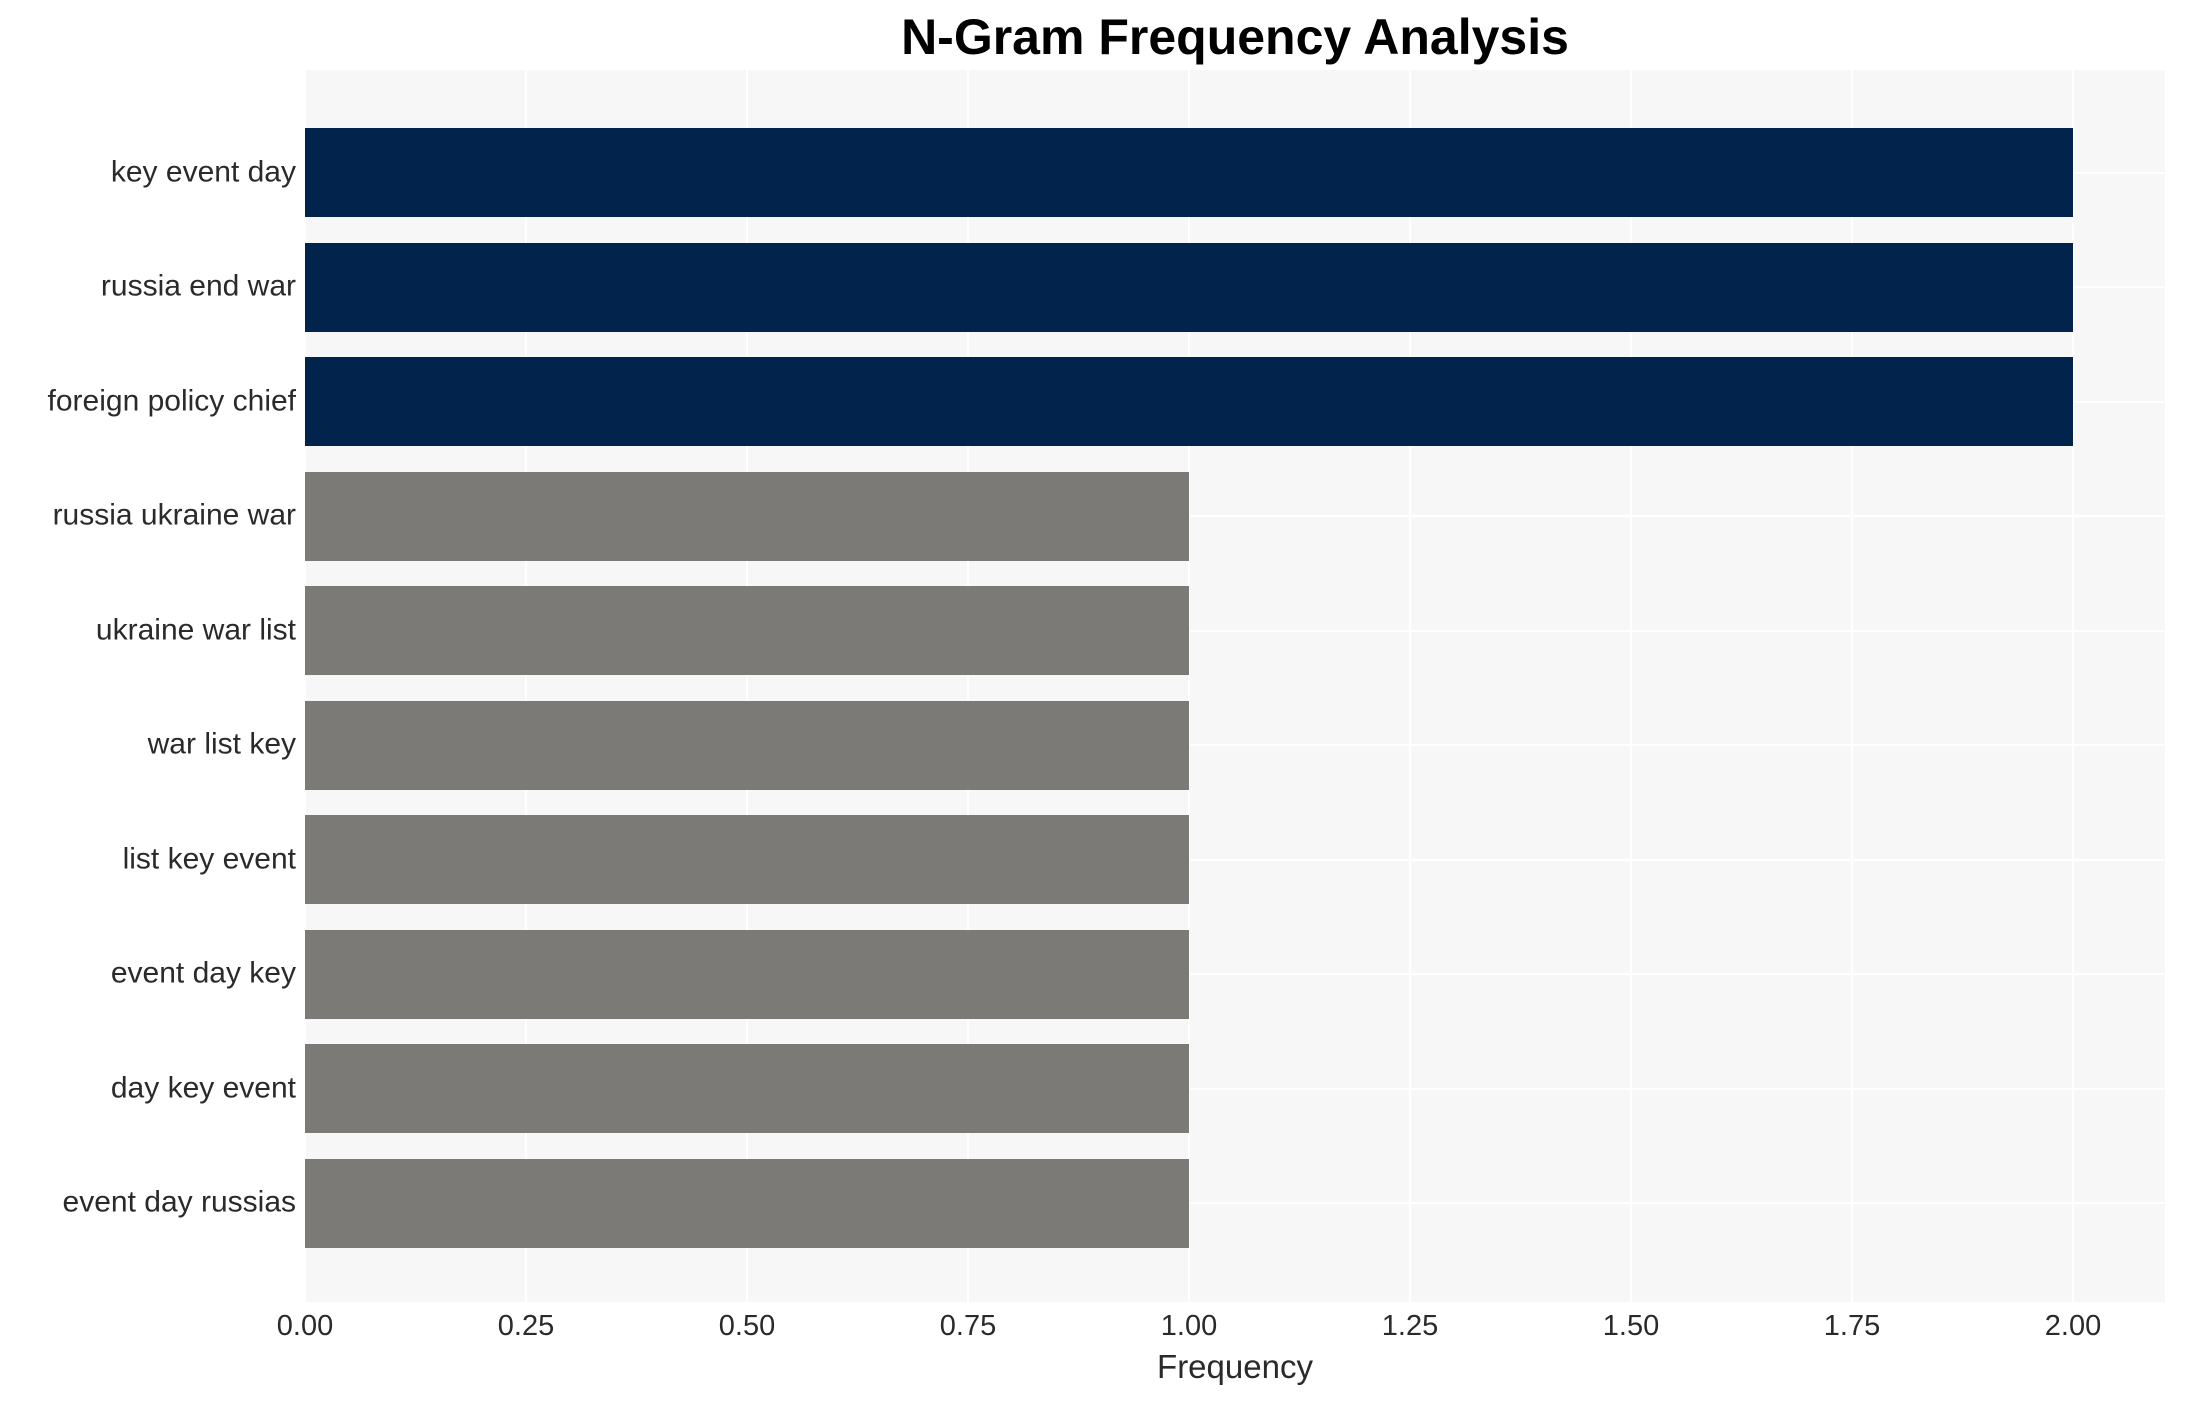  Describe the element at coordinates (174, 515) in the screenshot. I see `y-tick-label: russia ukraine war` at that location.